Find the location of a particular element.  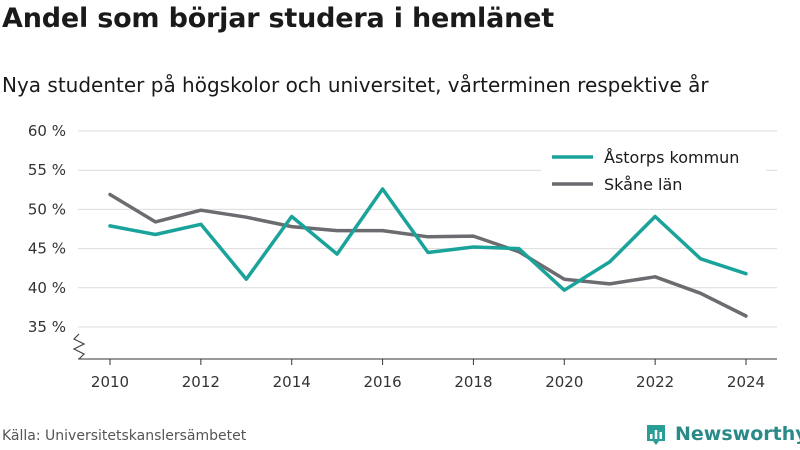

y-tick-label: 35 % is located at coordinates (47, 327).